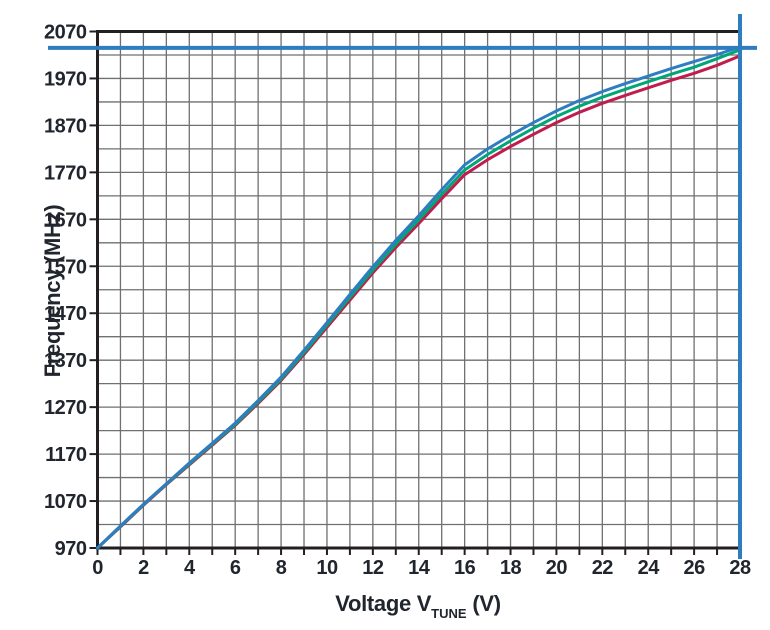  What do you see at coordinates (465, 568) in the screenshot?
I see `x-tick-label: 16` at bounding box center [465, 568].